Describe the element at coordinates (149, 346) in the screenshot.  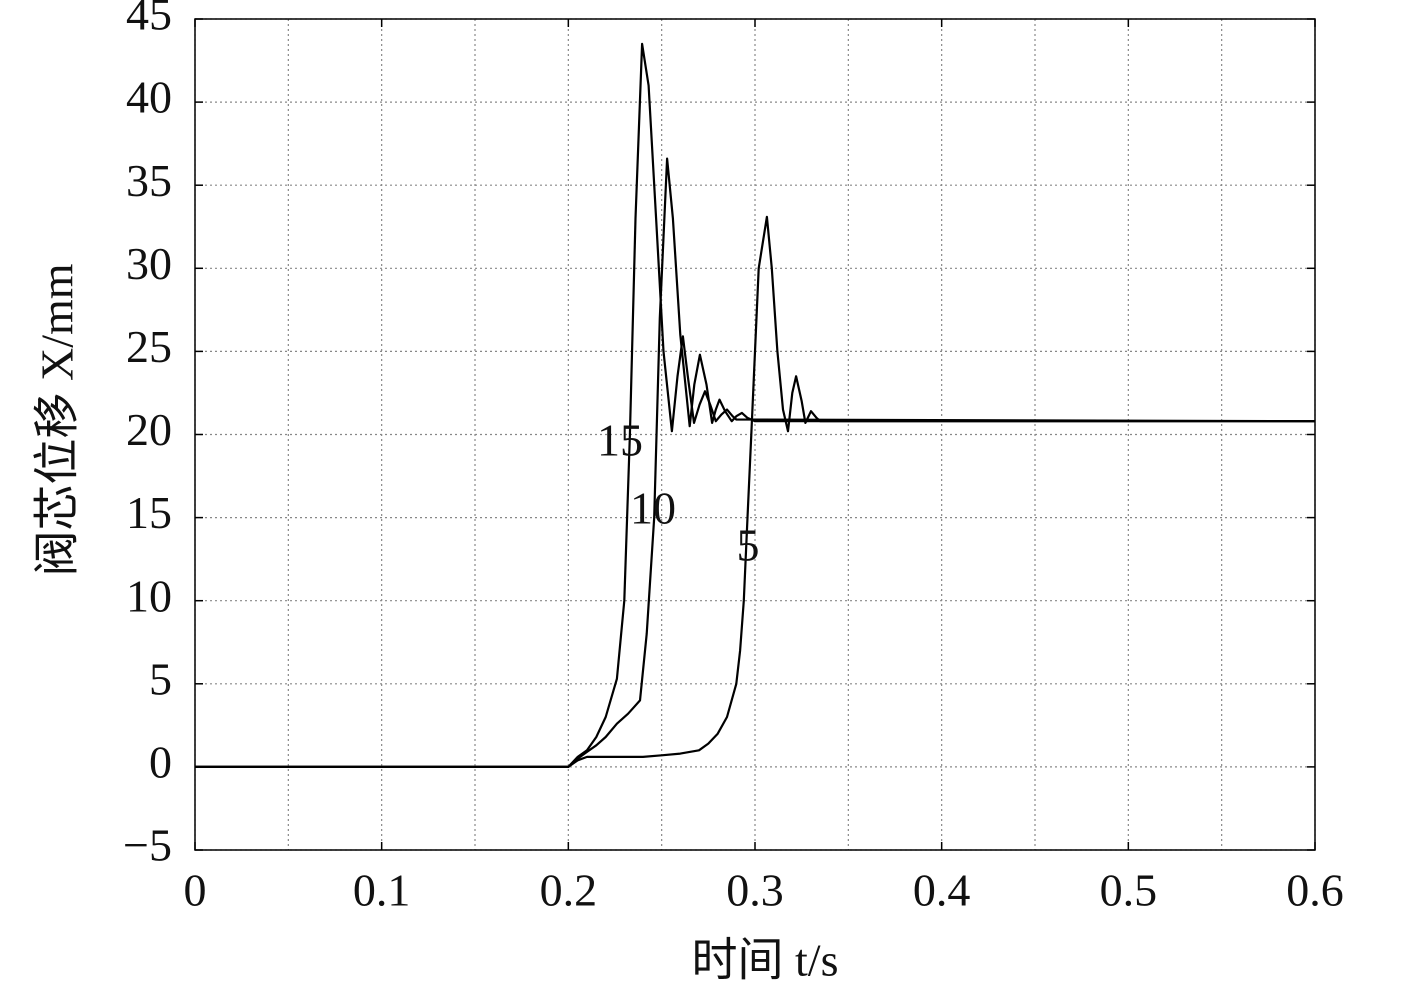
I see `y-tick-label: 25` at that location.